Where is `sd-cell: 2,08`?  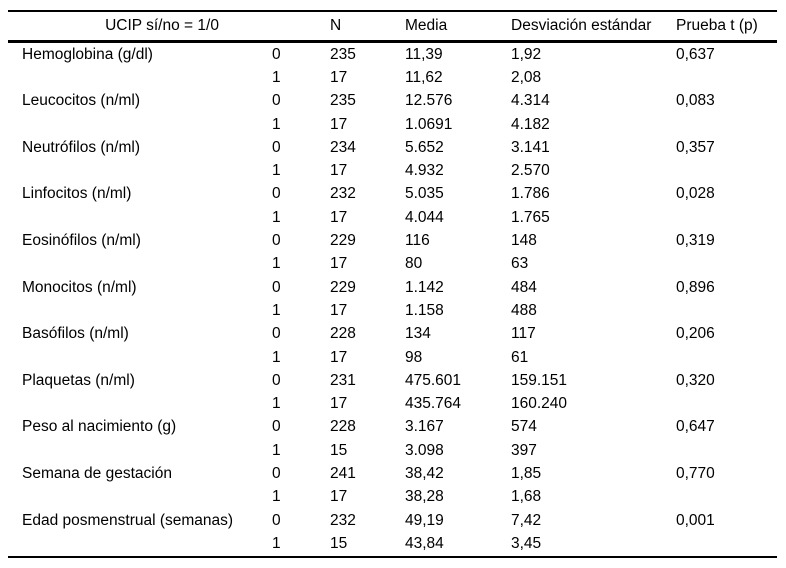 sd-cell: 2,08 is located at coordinates (526, 77).